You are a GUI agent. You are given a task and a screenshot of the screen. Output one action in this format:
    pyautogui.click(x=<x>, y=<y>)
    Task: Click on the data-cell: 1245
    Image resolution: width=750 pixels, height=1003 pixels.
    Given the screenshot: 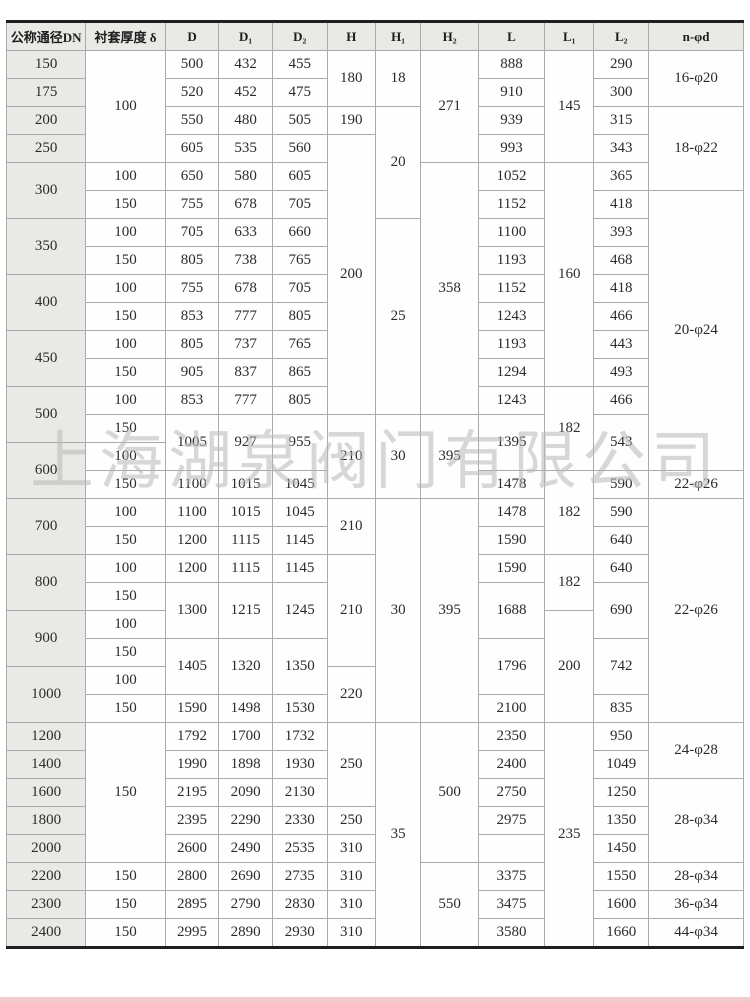 What is the action you would take?
    pyautogui.click(x=299, y=610)
    